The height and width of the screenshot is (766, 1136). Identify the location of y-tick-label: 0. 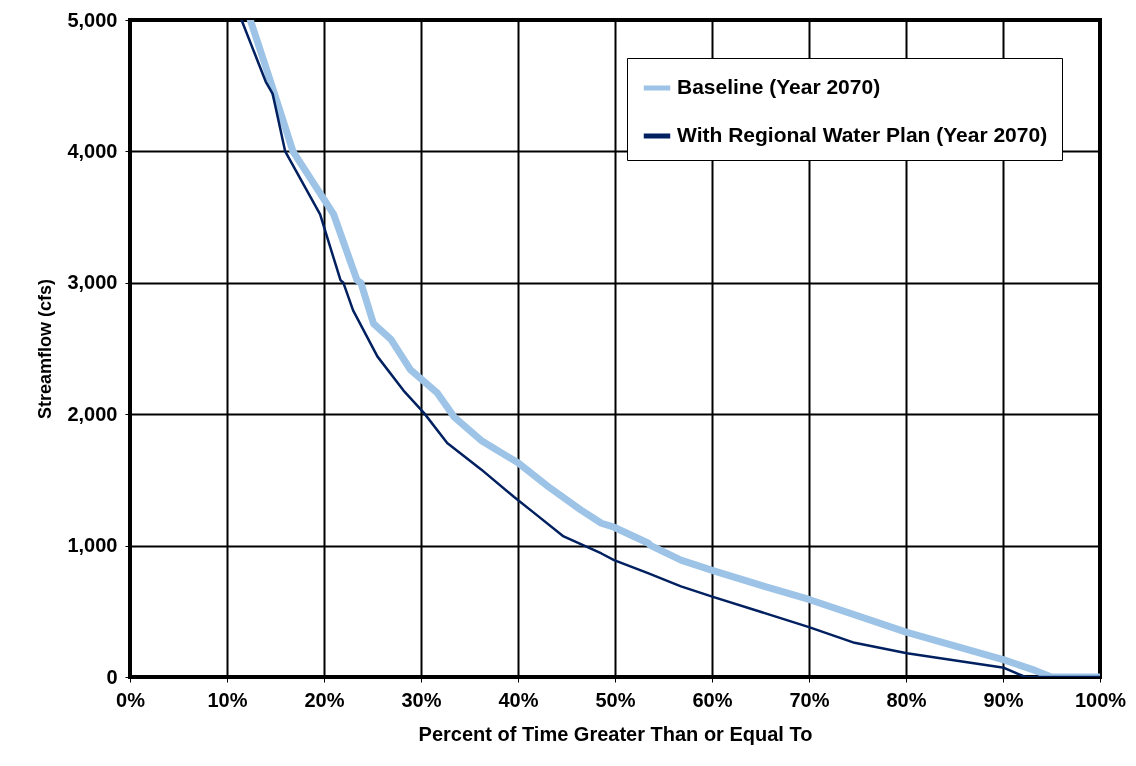
(112, 676).